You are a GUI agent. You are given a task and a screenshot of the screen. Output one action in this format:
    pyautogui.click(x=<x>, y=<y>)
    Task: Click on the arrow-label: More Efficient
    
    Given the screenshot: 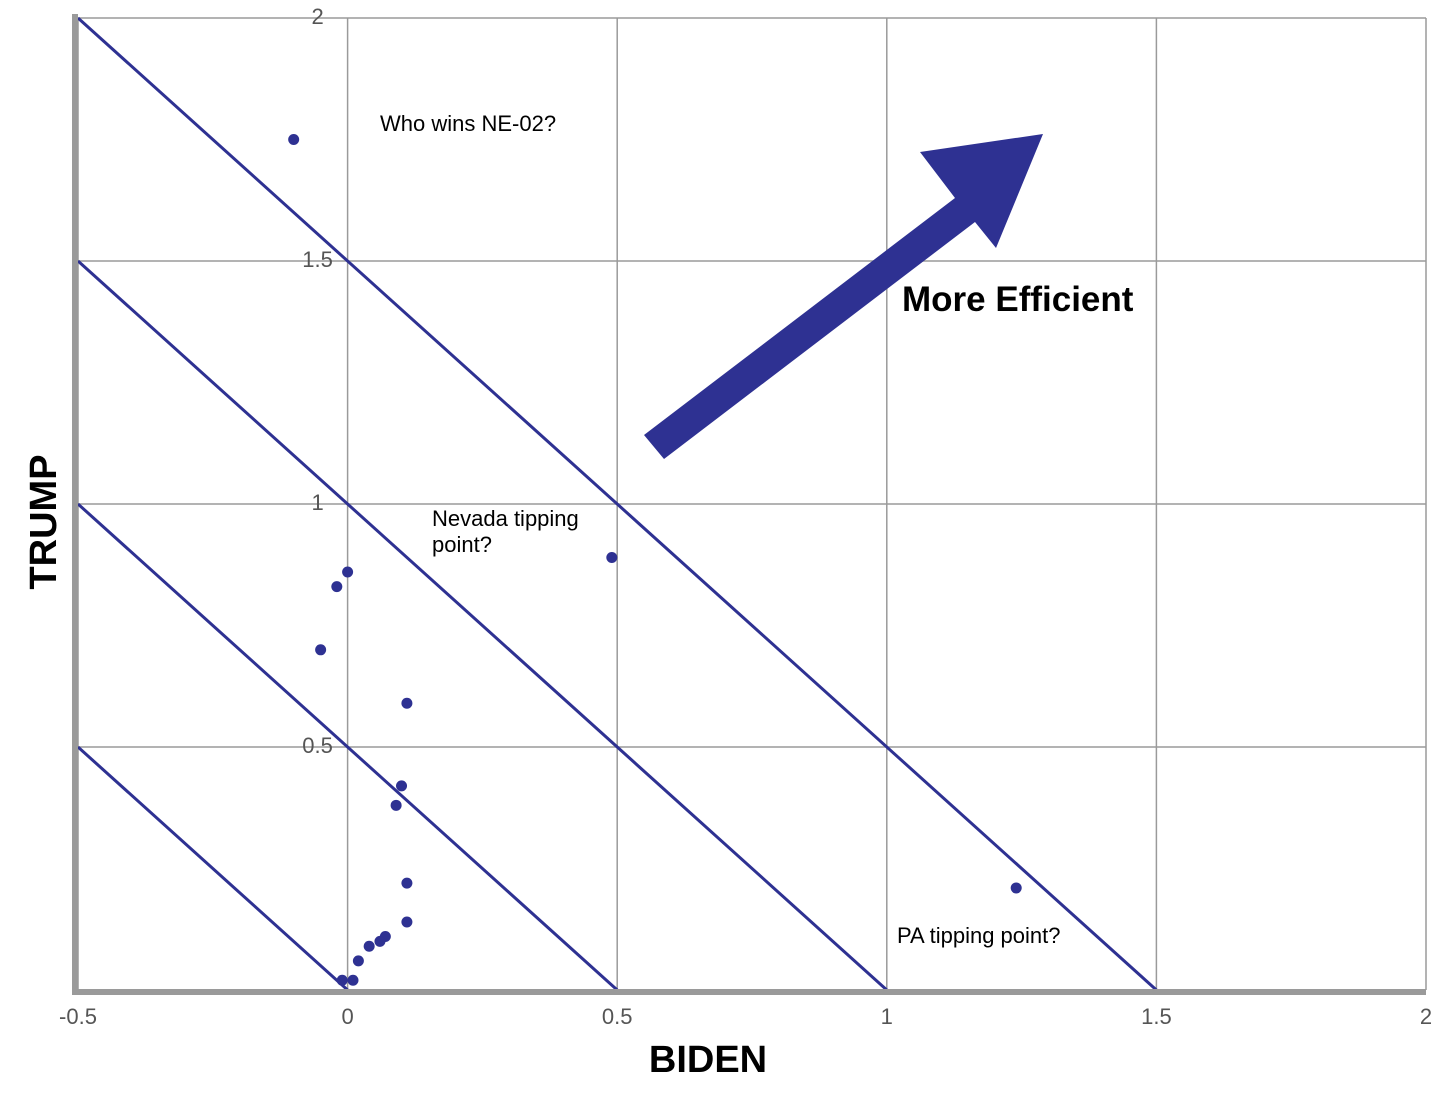 What is the action you would take?
    pyautogui.click(x=1018, y=299)
    